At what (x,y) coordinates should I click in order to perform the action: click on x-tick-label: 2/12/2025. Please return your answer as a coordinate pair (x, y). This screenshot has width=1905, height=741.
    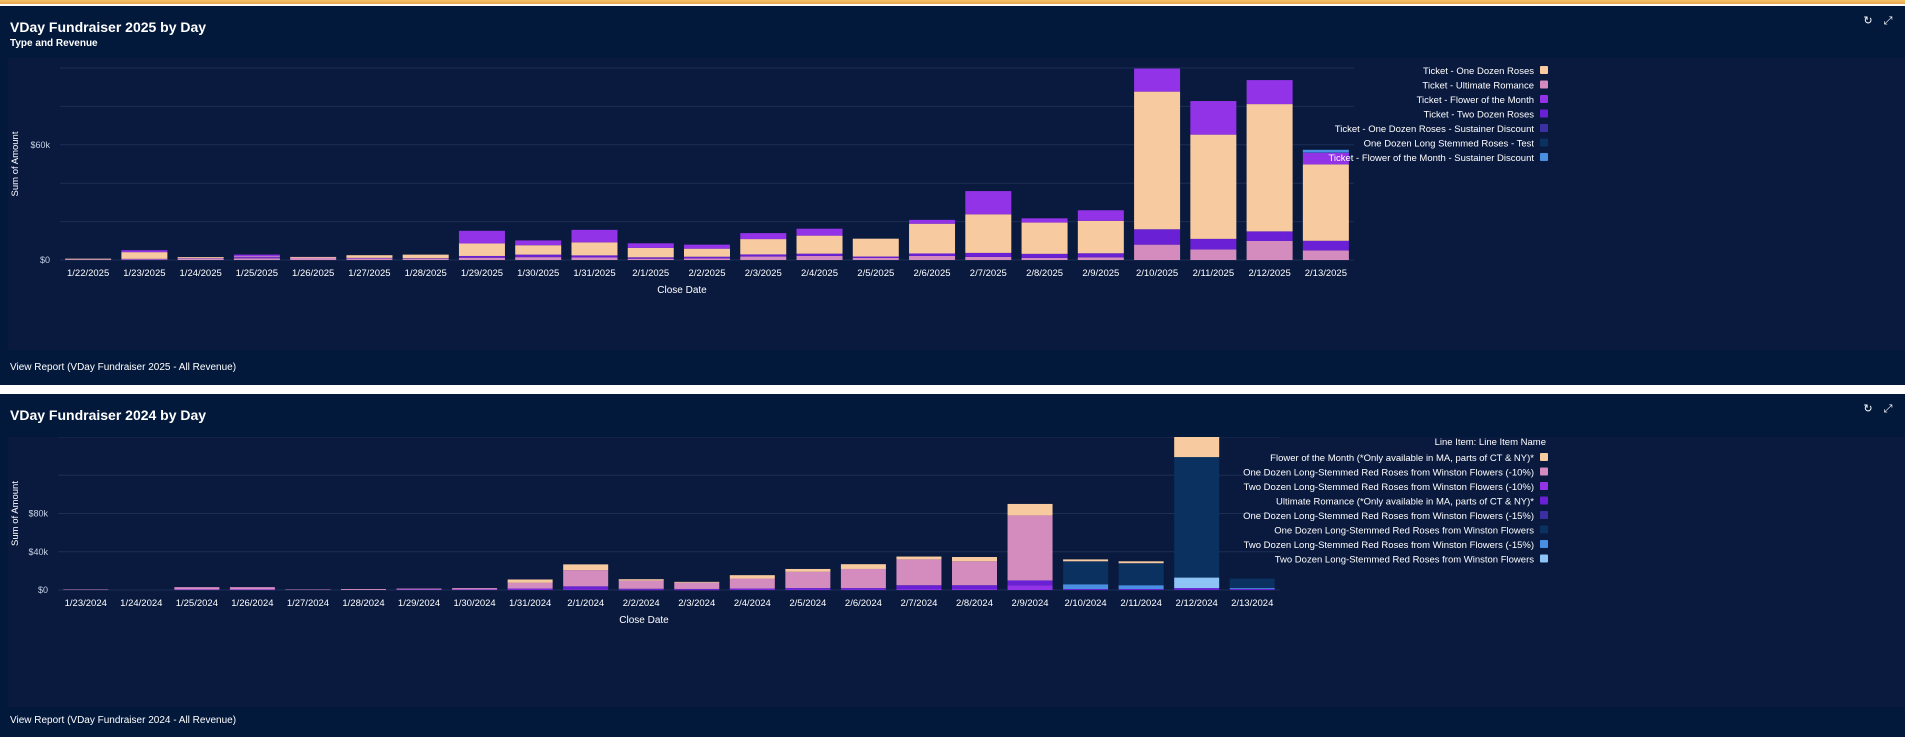
    Looking at the image, I should click on (1269, 273).